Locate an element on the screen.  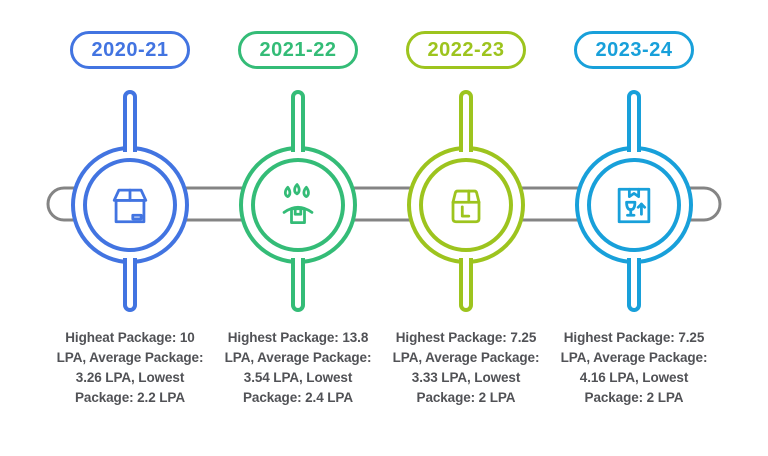
year-badge: 2022-23 is located at coordinates (466, 50).